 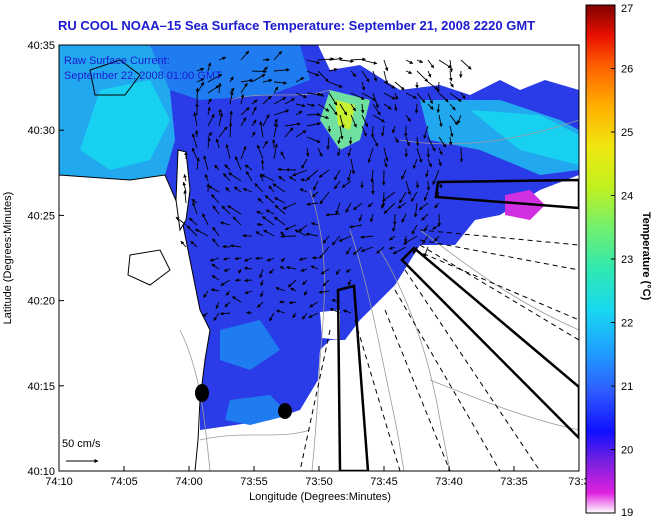 What do you see at coordinates (202, 393) in the screenshot?
I see `buoy-marker` at bounding box center [202, 393].